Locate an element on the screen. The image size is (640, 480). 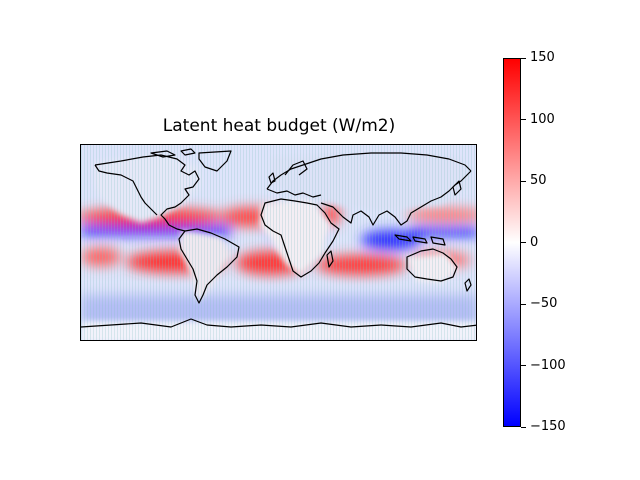
map-title: Latent heat budget (W/m2) is located at coordinates (279, 126).